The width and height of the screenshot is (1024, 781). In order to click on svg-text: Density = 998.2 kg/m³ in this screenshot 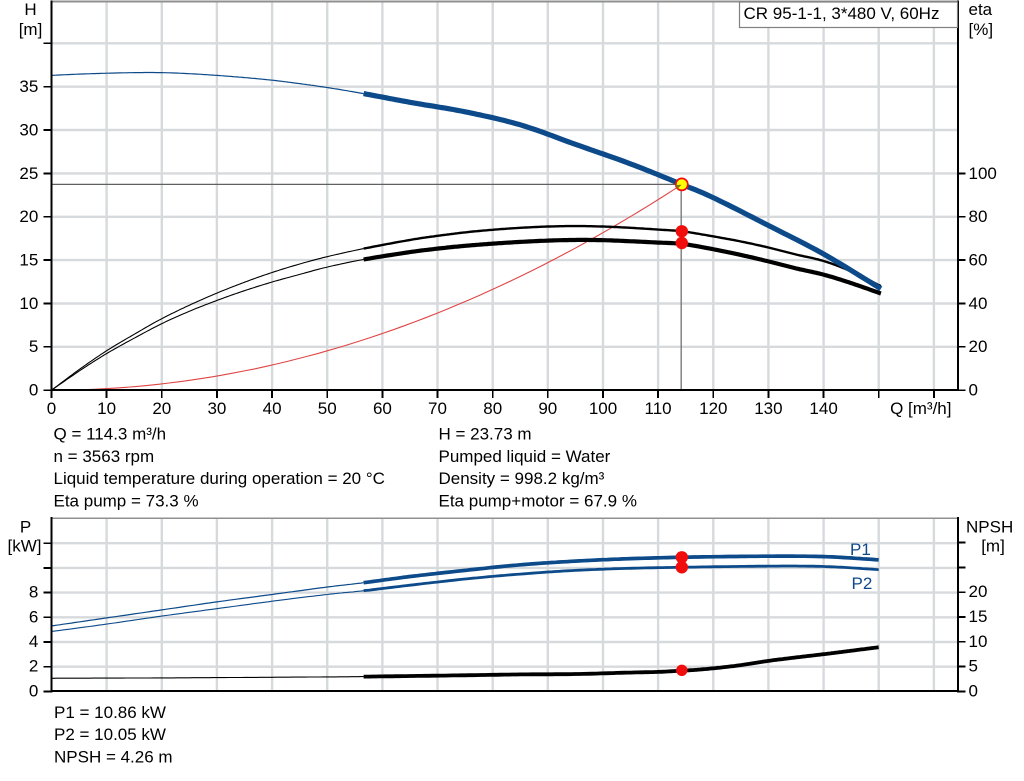, I will do `click(522, 478)`.